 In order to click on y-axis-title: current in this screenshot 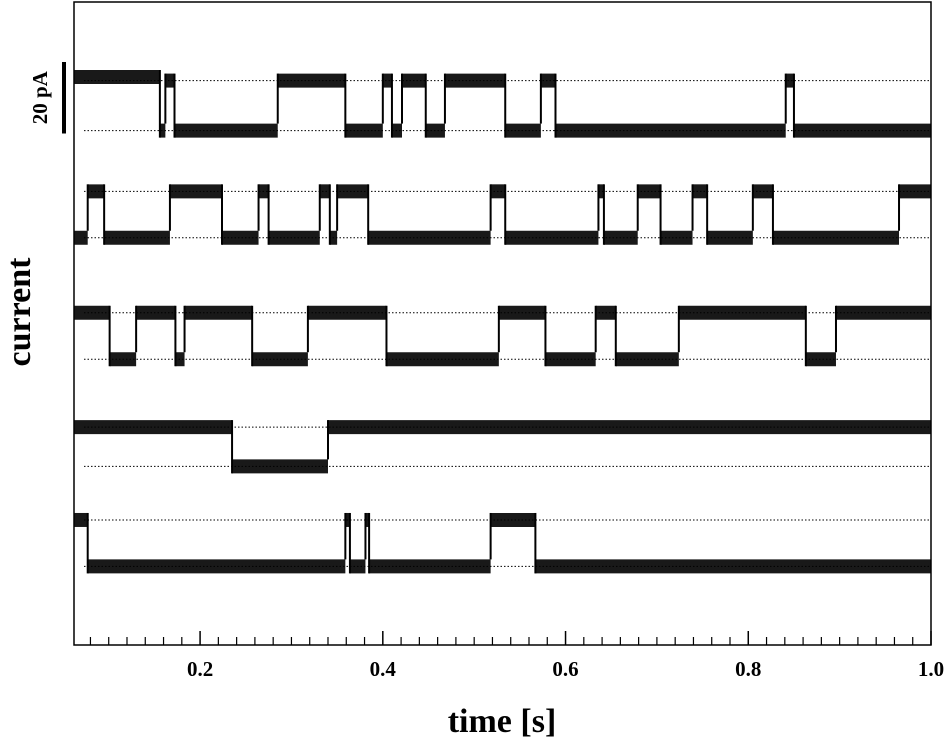, I will do `click(19, 312)`.